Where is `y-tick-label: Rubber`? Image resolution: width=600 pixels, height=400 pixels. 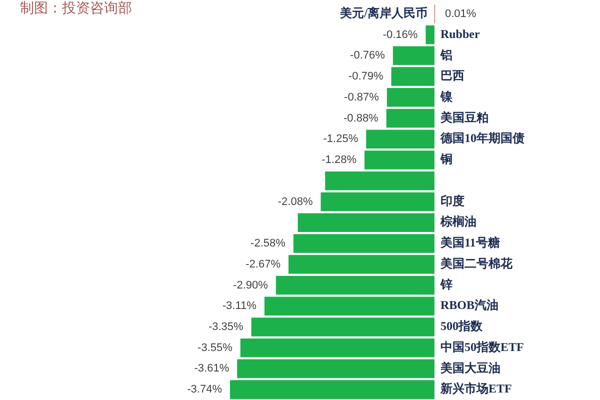 y-tick-label: Rubber is located at coordinates (460, 33).